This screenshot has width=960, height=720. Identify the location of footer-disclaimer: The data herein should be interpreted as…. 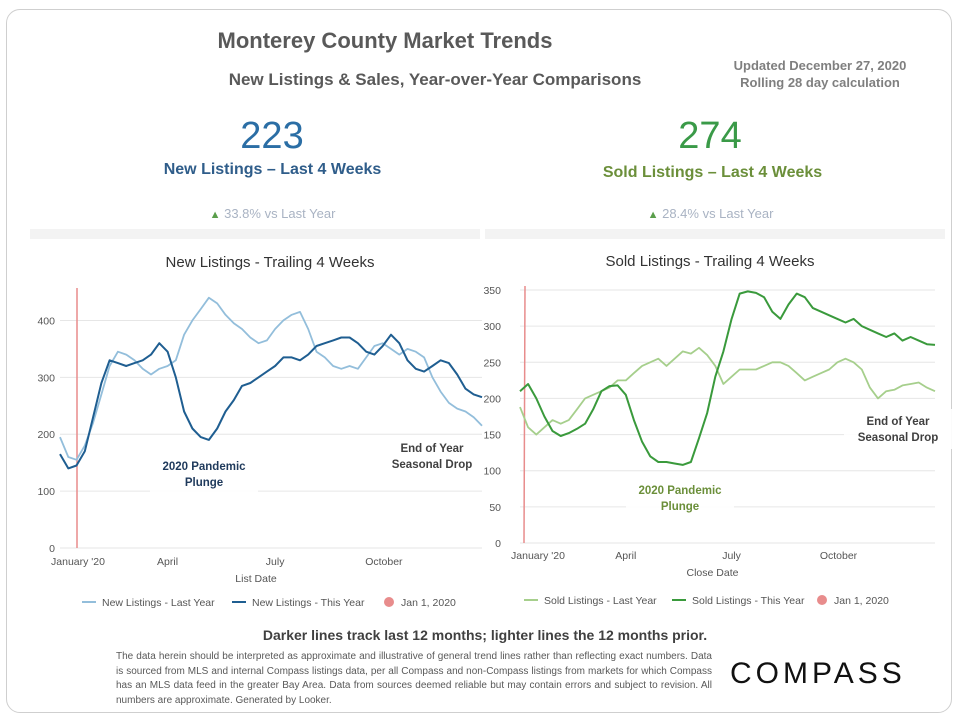
(414, 678).